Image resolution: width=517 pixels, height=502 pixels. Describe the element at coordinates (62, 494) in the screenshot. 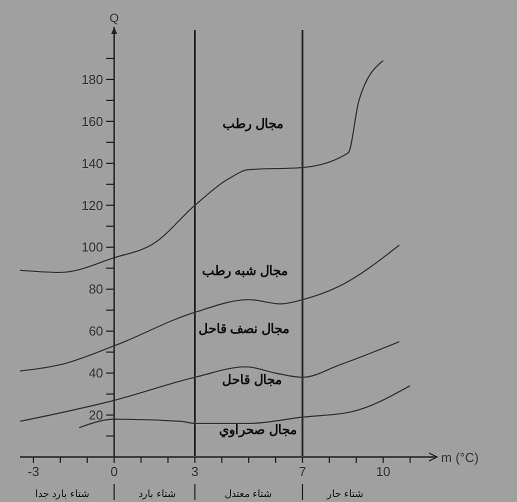

I see `text: شتاء بارد جدا` at that location.